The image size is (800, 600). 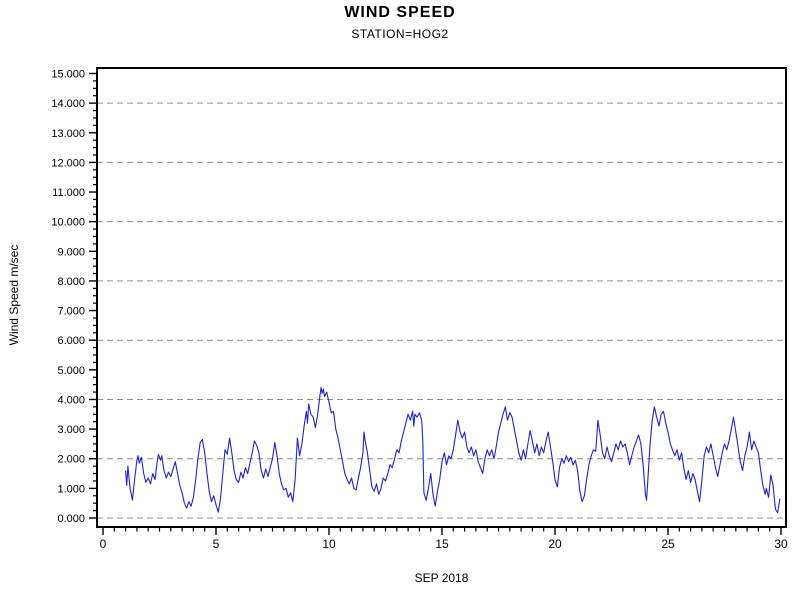 I want to click on y-tick-label: 3.000, so click(x=71, y=430).